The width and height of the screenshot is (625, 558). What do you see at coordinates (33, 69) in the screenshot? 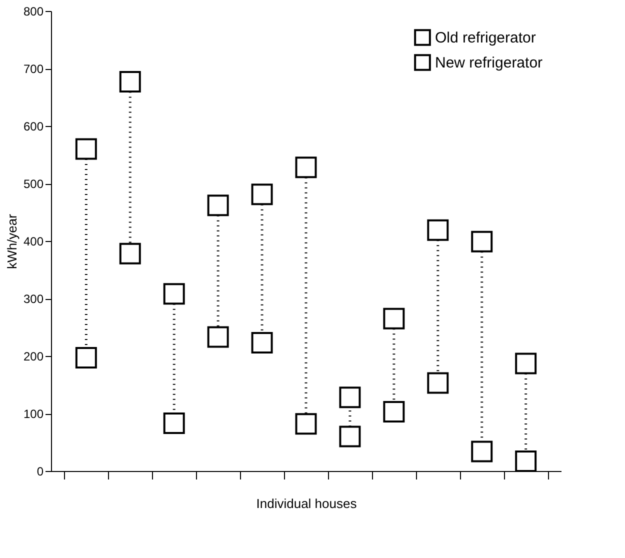
I see `y-tick-label: 700` at bounding box center [33, 69].